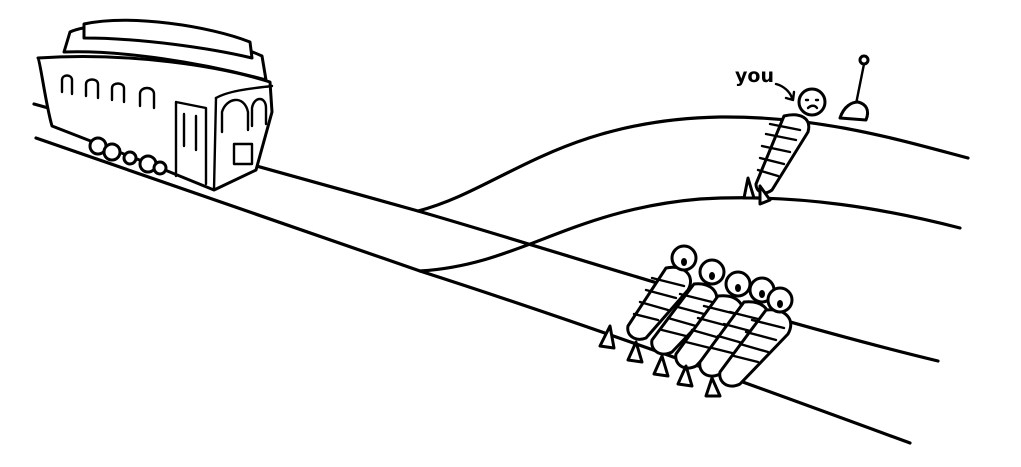  I want to click on shovel-icon, so click(854, 88).